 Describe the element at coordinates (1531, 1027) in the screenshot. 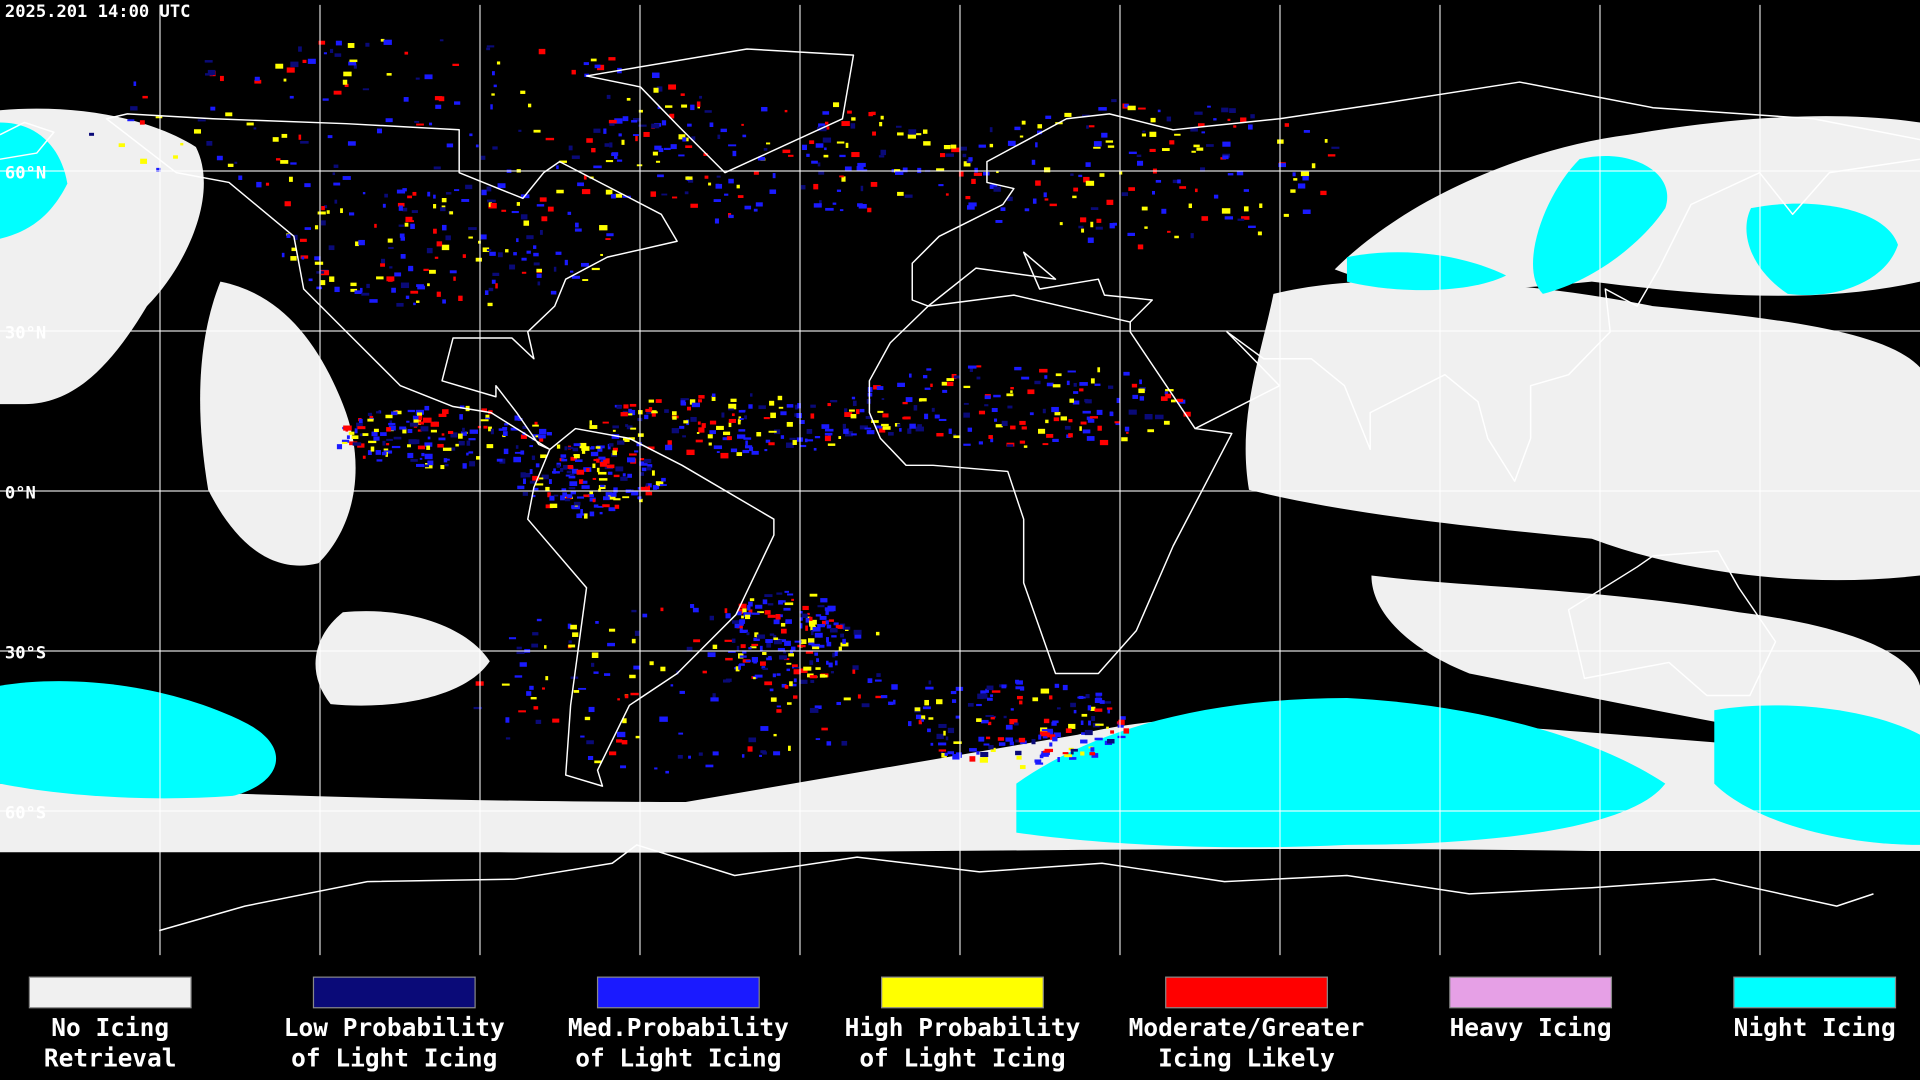

I see `legend-label: Heavy Icing` at that location.